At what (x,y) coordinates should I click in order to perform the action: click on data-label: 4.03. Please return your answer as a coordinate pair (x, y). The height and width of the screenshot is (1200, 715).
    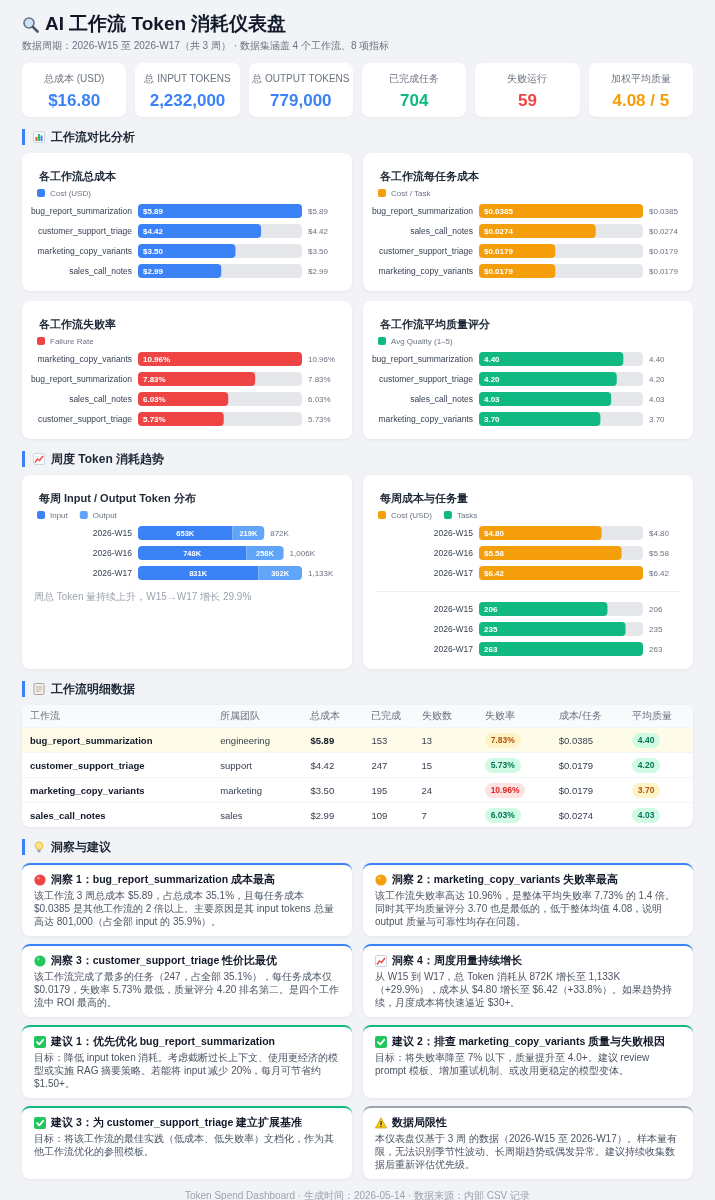
    Looking at the image, I should click on (492, 399).